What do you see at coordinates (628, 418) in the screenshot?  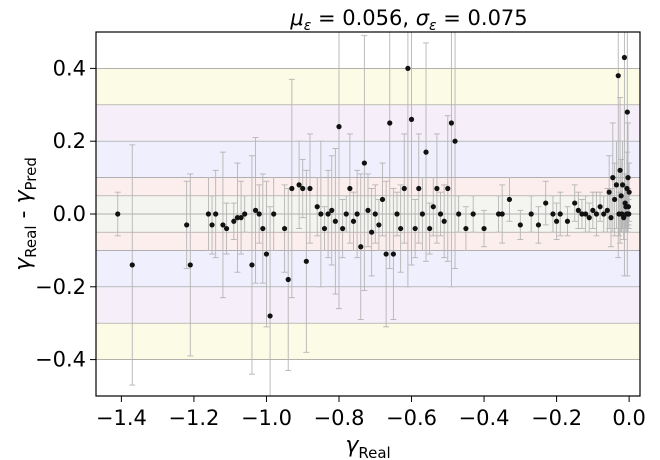 I see `x-tick-label: 0.0` at bounding box center [628, 418].